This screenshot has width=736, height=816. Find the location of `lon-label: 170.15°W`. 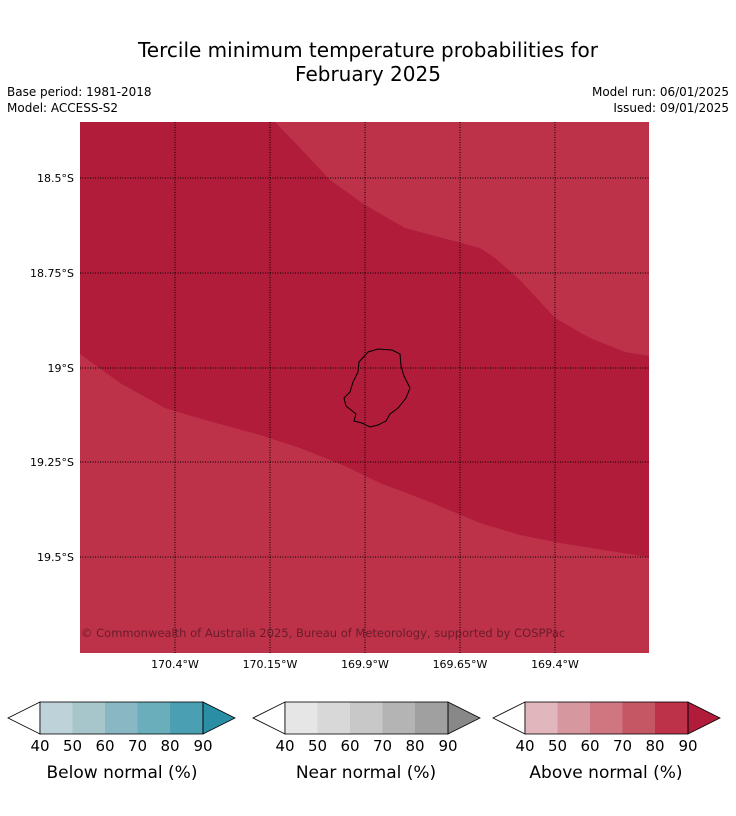

lon-label: 170.15°W is located at coordinates (270, 664).